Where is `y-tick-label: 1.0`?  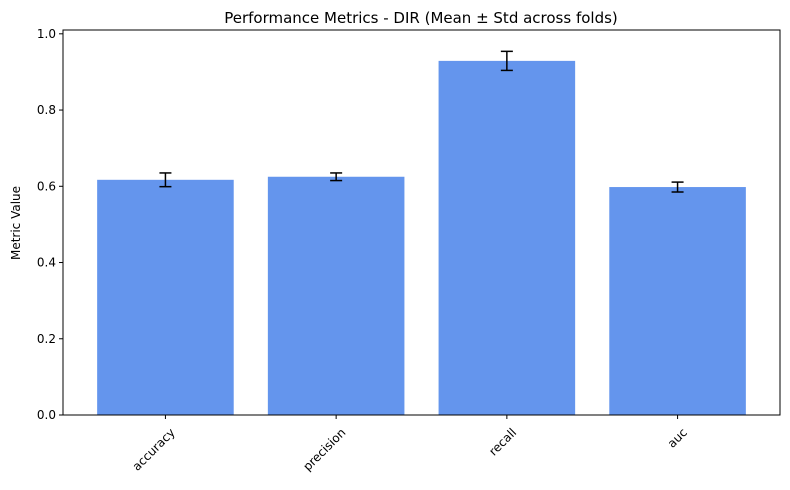 y-tick-label: 1.0 is located at coordinates (46, 34).